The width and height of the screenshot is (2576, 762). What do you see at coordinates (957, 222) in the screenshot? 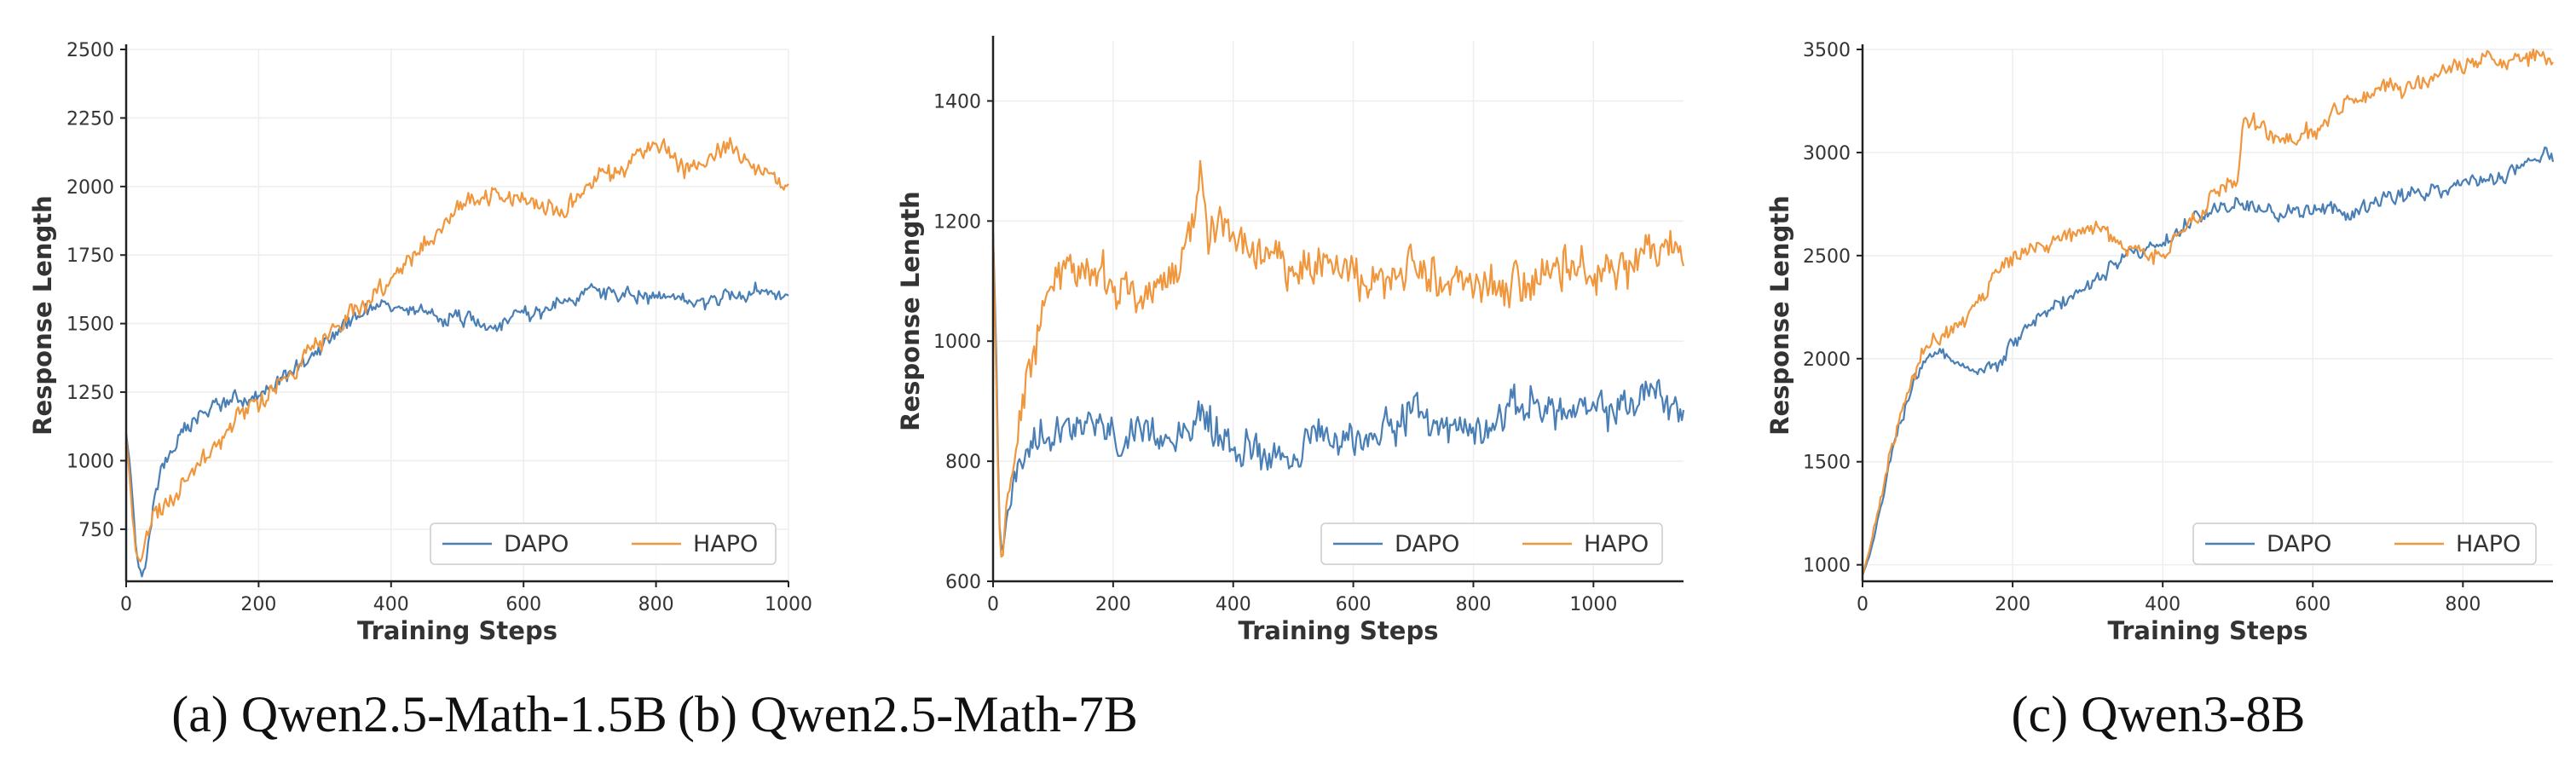
I see `y-tick-label: 1200` at bounding box center [957, 222].